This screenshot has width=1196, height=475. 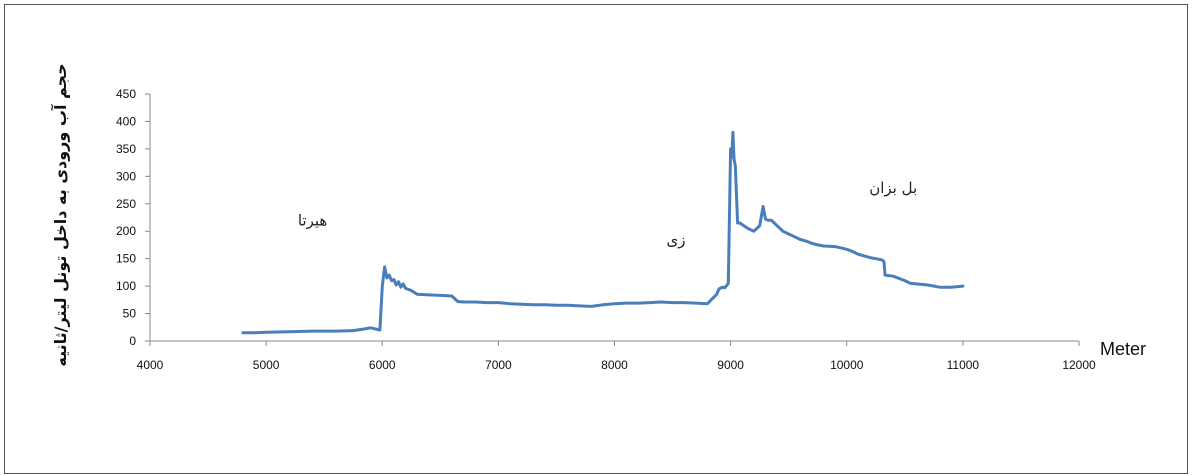 What do you see at coordinates (498, 365) in the screenshot?
I see `x-tick-label: 7000` at bounding box center [498, 365].